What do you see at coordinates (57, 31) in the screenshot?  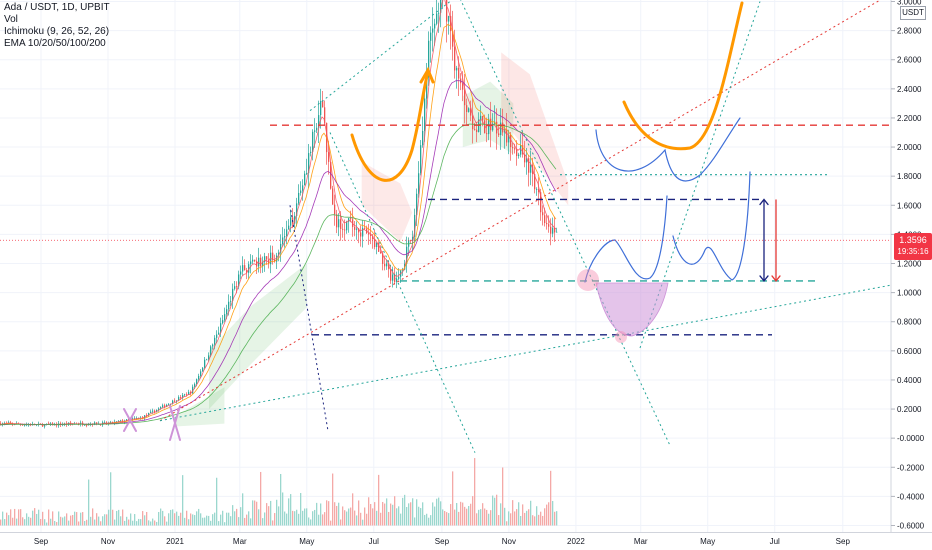 I see `ichimoku-legend: Ichimoku (9, 26, 52, 26)` at bounding box center [57, 31].